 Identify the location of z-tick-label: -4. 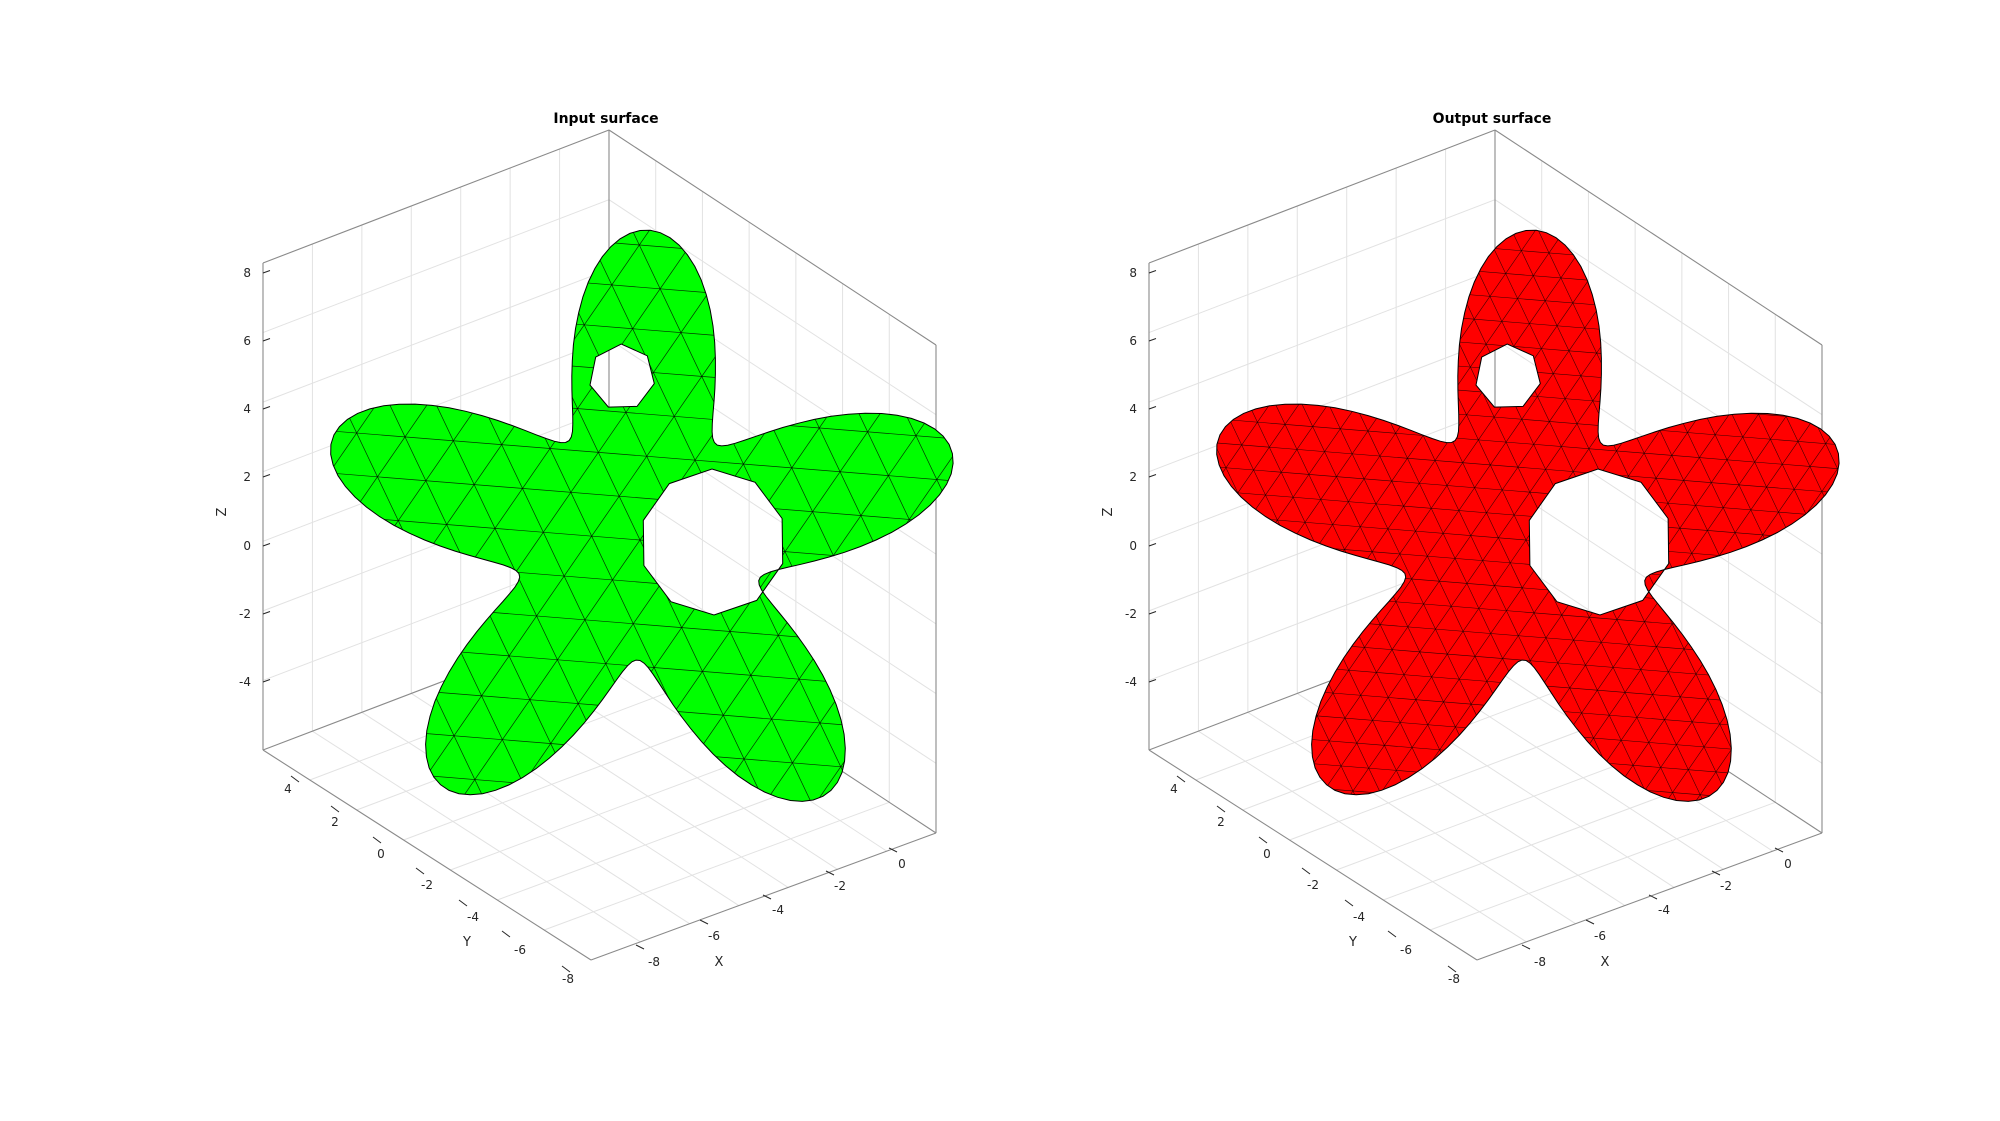
(245, 682).